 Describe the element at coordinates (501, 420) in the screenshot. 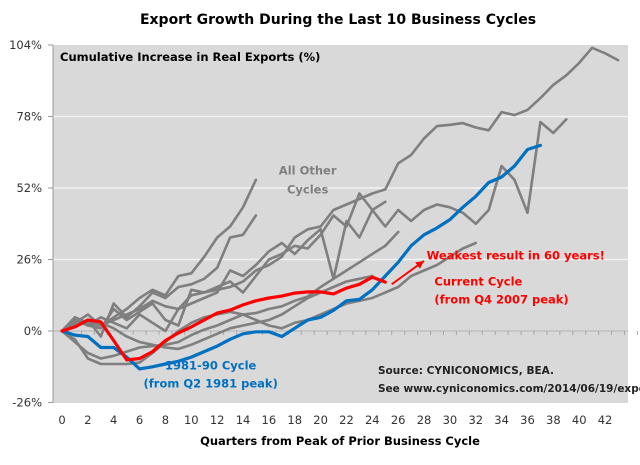

I see `x-tick-label: 34` at that location.